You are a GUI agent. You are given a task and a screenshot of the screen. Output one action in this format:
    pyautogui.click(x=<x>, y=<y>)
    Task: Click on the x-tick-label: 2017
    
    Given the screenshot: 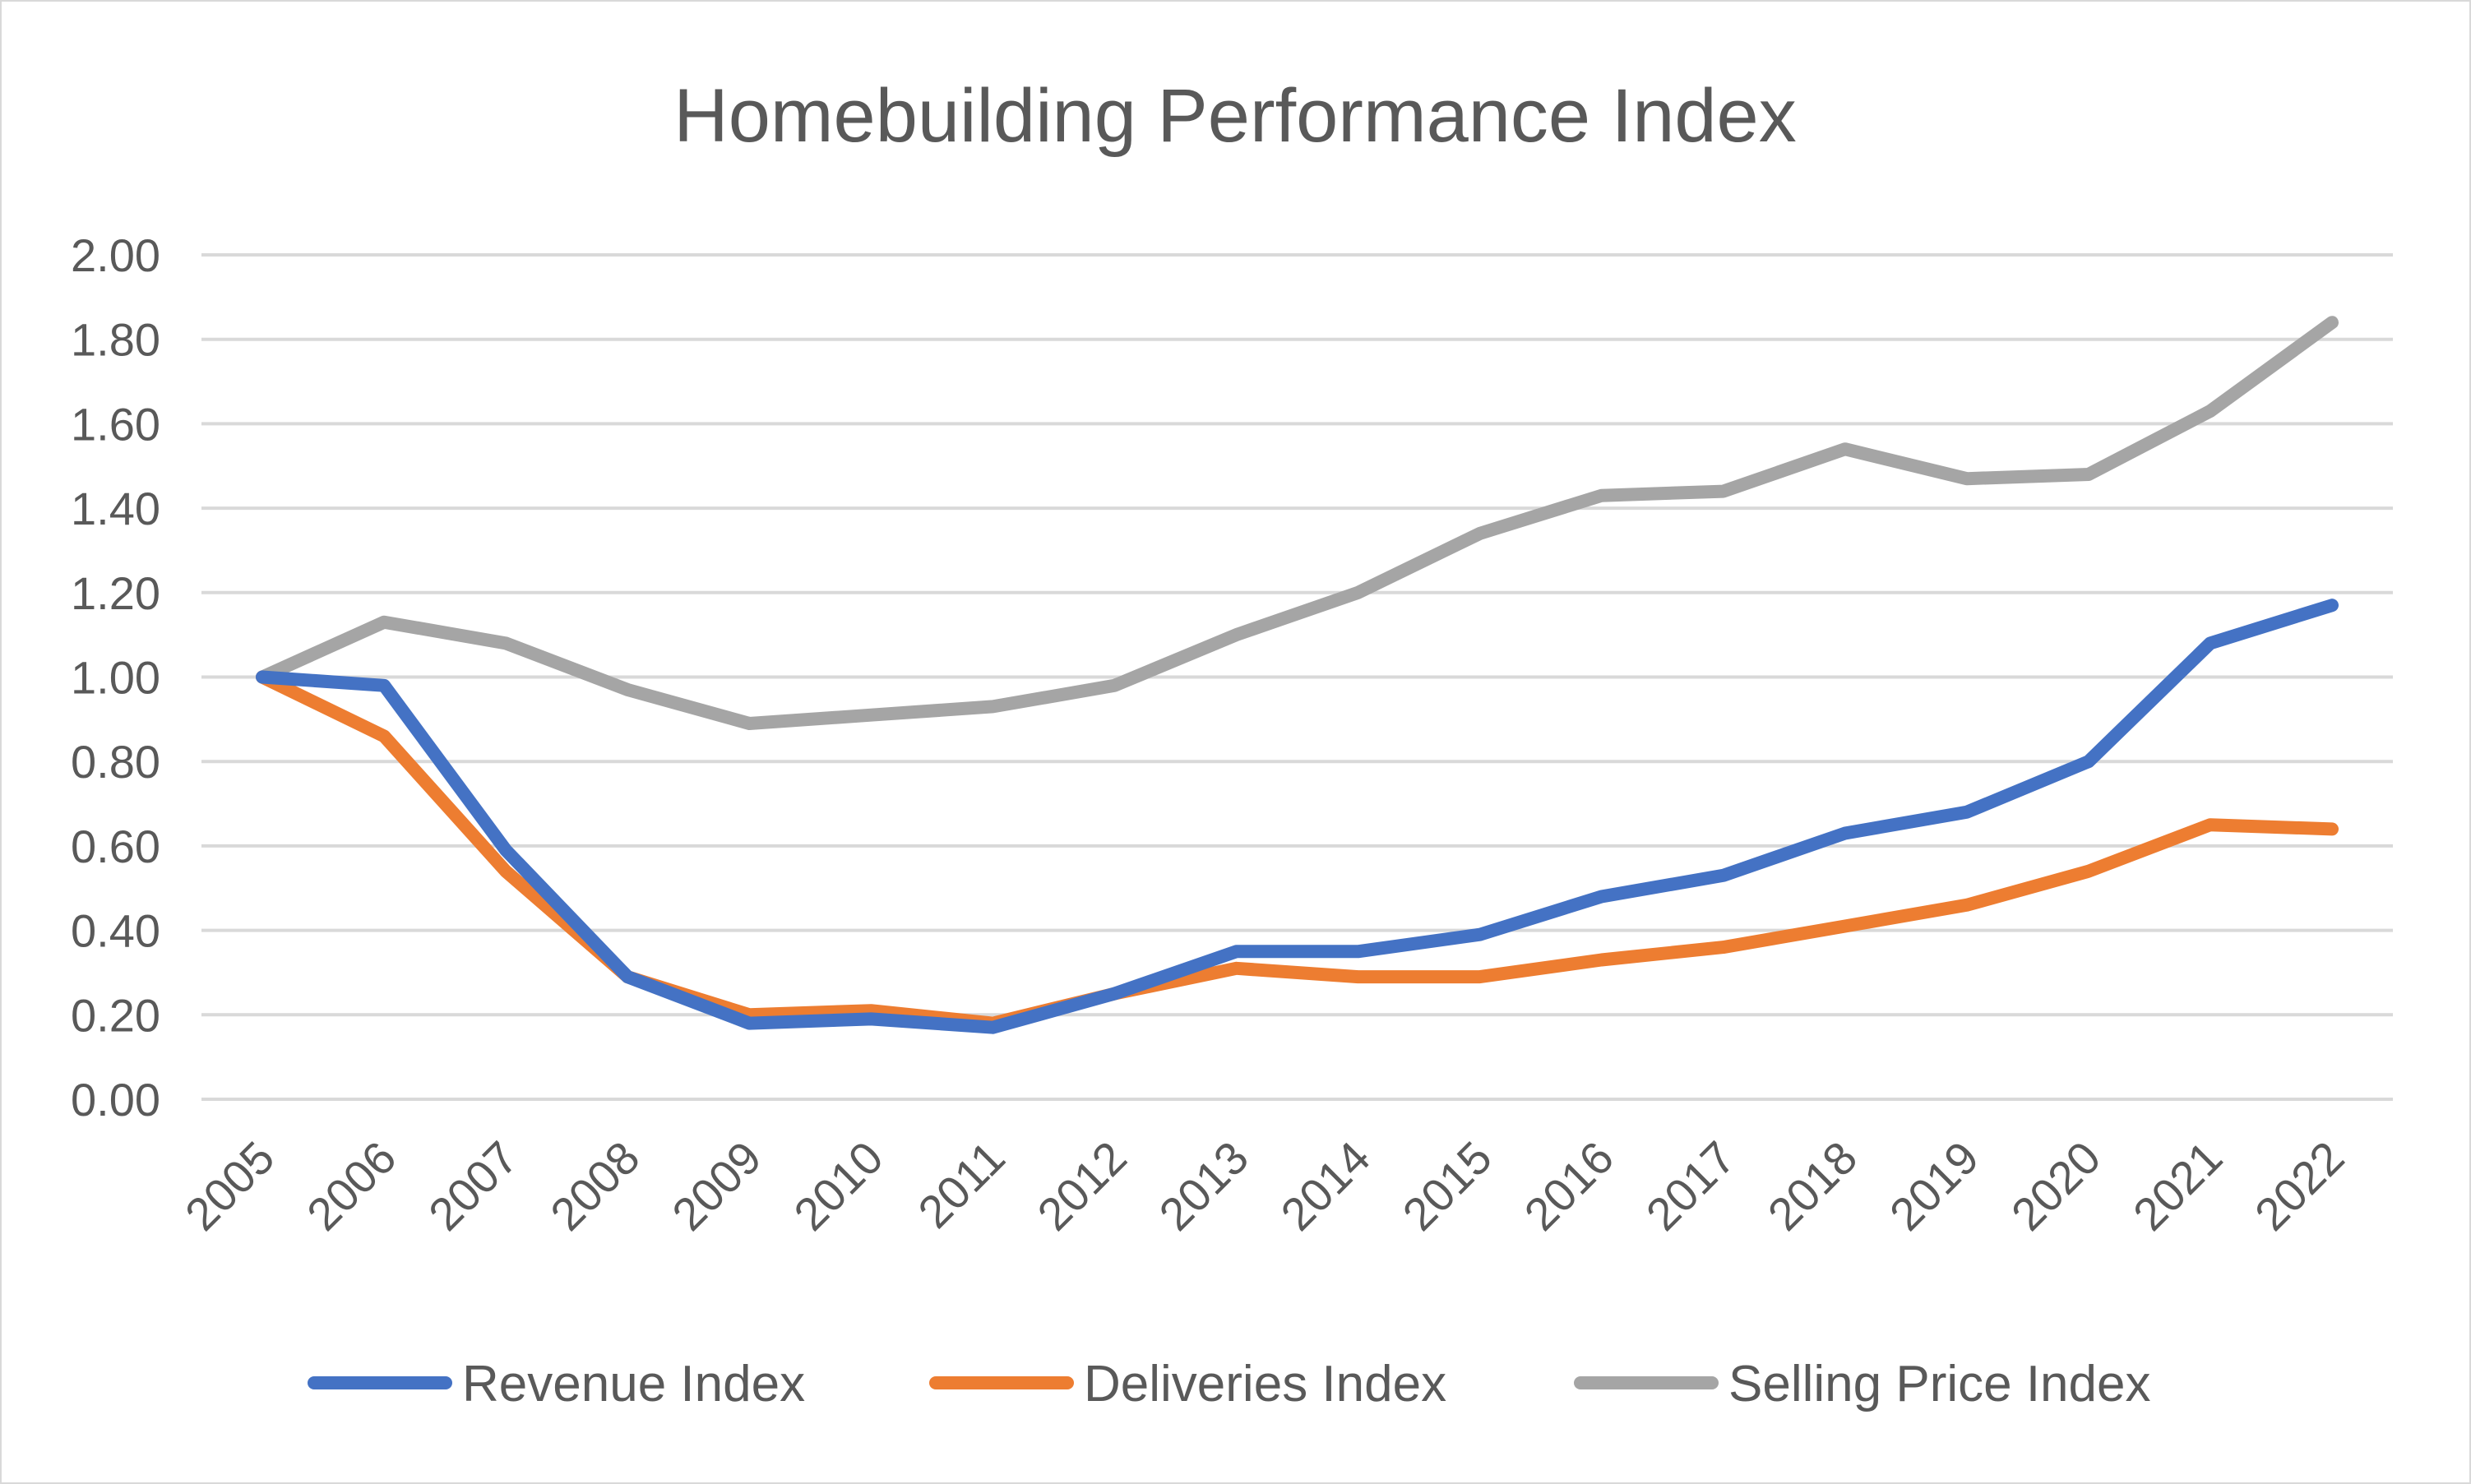 What is the action you would take?
    pyautogui.click(x=1691, y=1186)
    